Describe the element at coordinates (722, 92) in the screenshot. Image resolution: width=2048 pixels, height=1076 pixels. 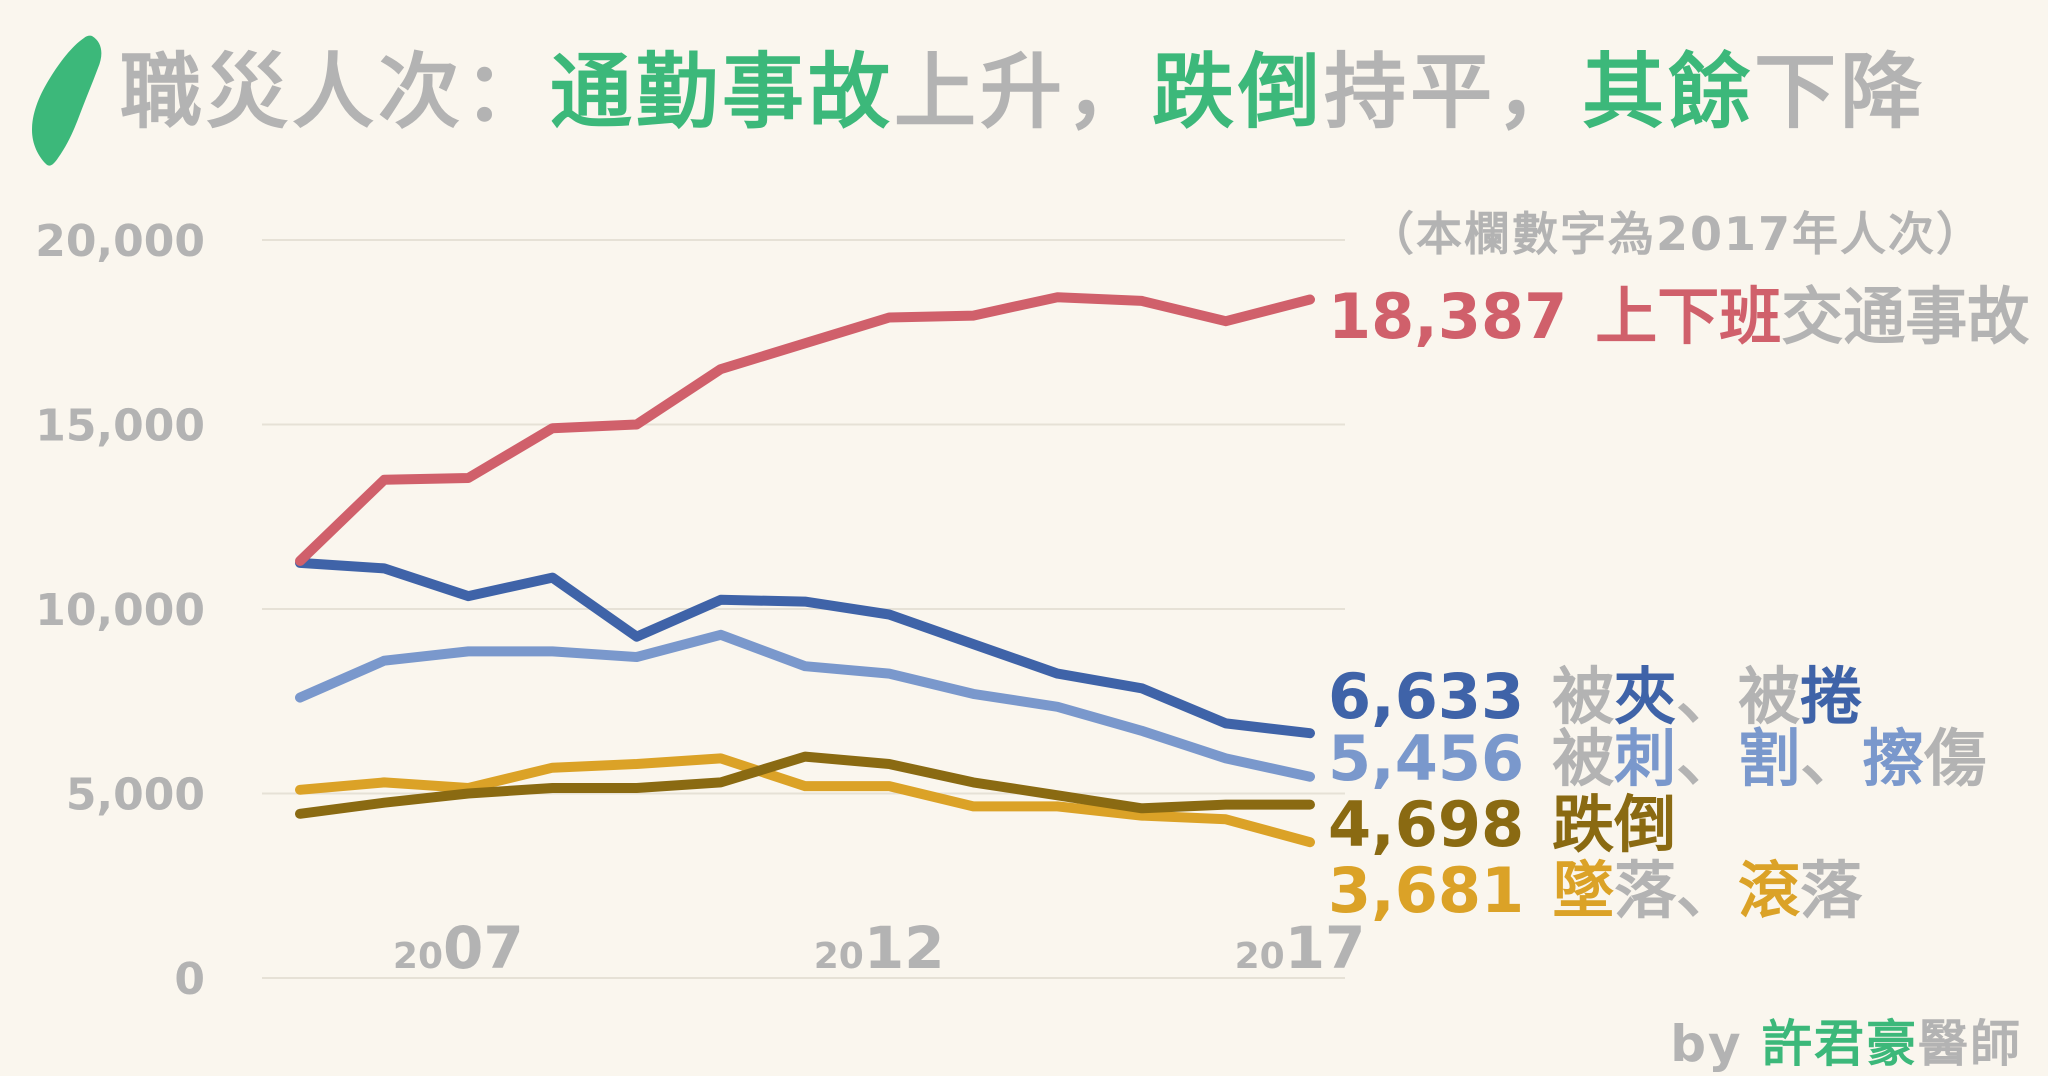
I see `title-part: 通勤事故` at that location.